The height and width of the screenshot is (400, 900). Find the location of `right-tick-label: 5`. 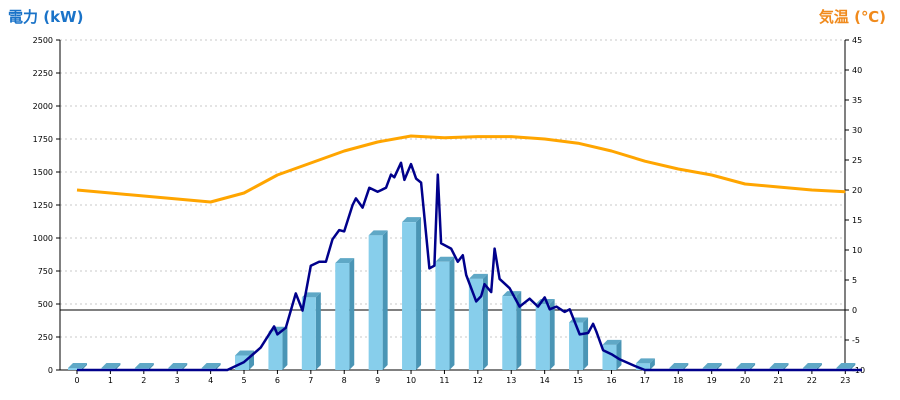

right-tick-label: 5 is located at coordinates (854, 280).